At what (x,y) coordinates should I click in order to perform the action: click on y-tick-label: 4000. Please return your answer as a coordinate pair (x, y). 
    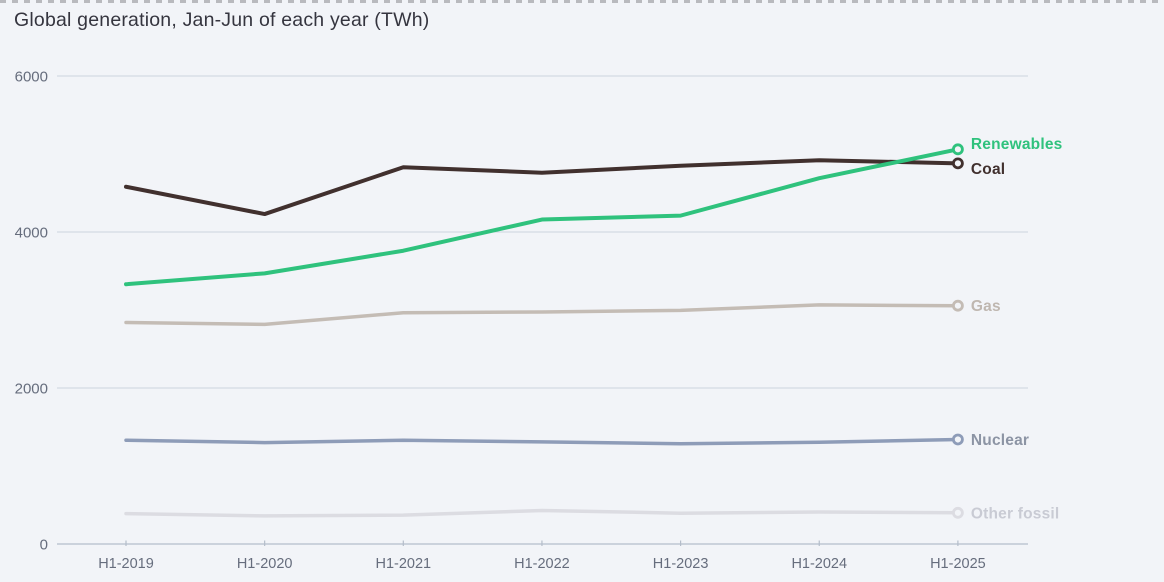
    Looking at the image, I should click on (31, 232).